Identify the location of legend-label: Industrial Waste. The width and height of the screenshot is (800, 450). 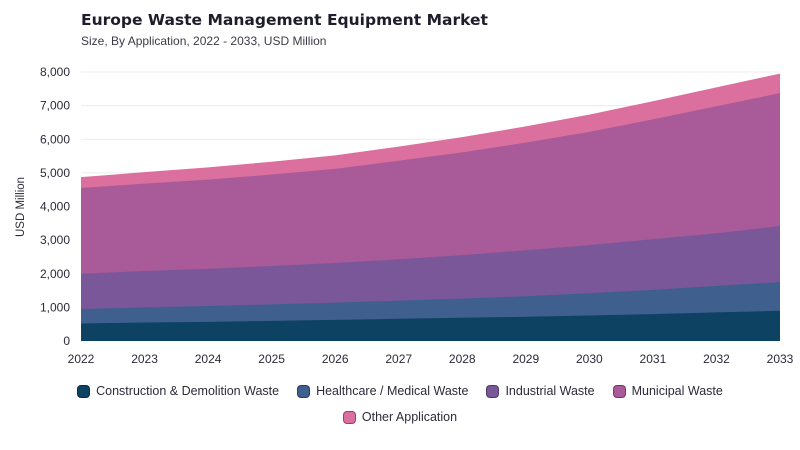
(550, 391).